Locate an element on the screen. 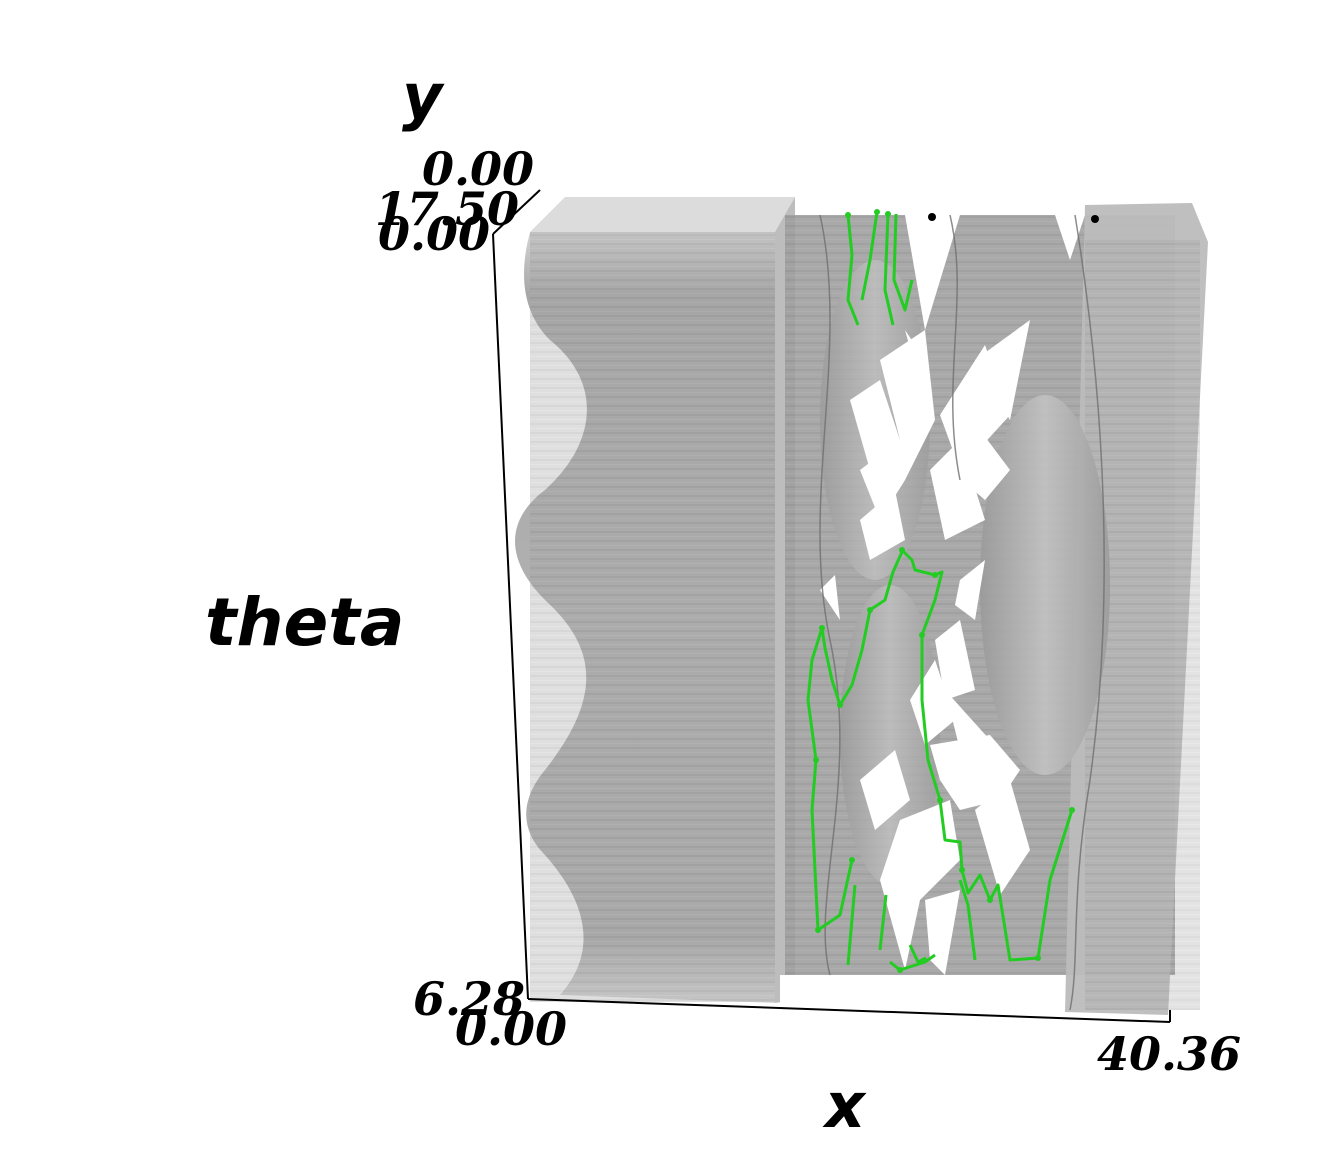 This screenshot has height=1159, width=1334. x-axis-min-label: 0.00 is located at coordinates (511, 1029).